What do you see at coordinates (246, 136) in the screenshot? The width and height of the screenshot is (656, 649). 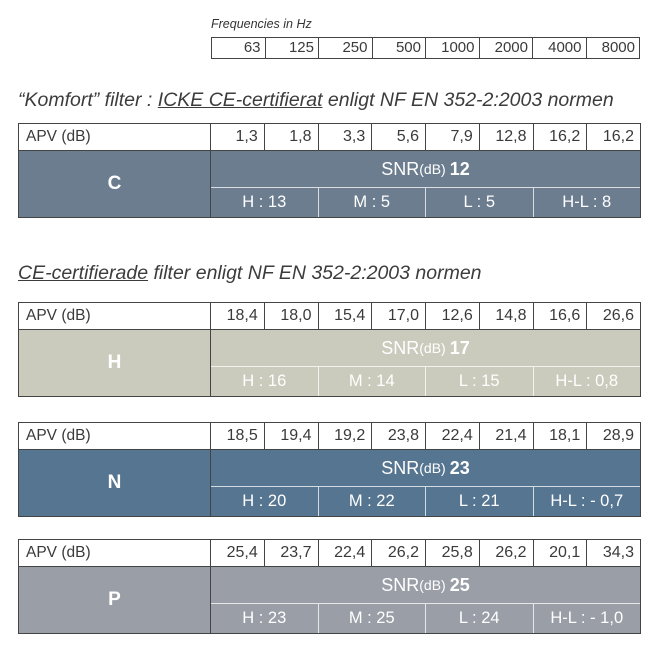 I see `apv-value: 1,3` at bounding box center [246, 136].